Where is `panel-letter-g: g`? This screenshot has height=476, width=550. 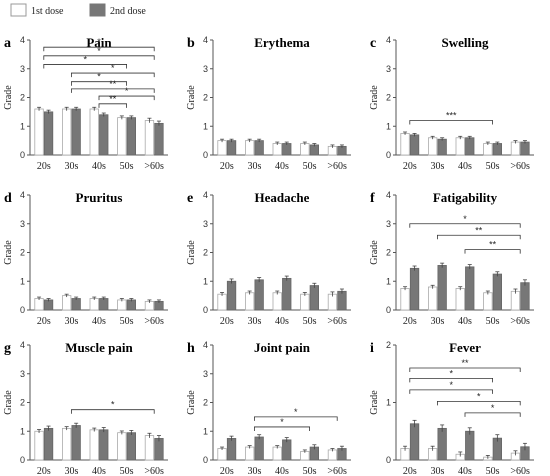
panel-letter-g: g is located at coordinates (7, 348).